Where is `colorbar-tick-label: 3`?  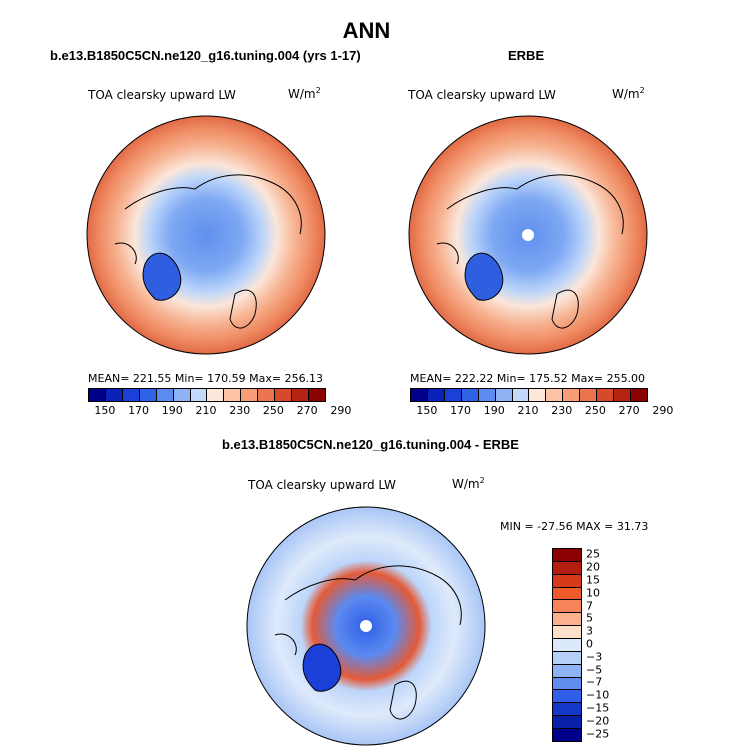
colorbar-tick-label: 3 is located at coordinates (589, 631).